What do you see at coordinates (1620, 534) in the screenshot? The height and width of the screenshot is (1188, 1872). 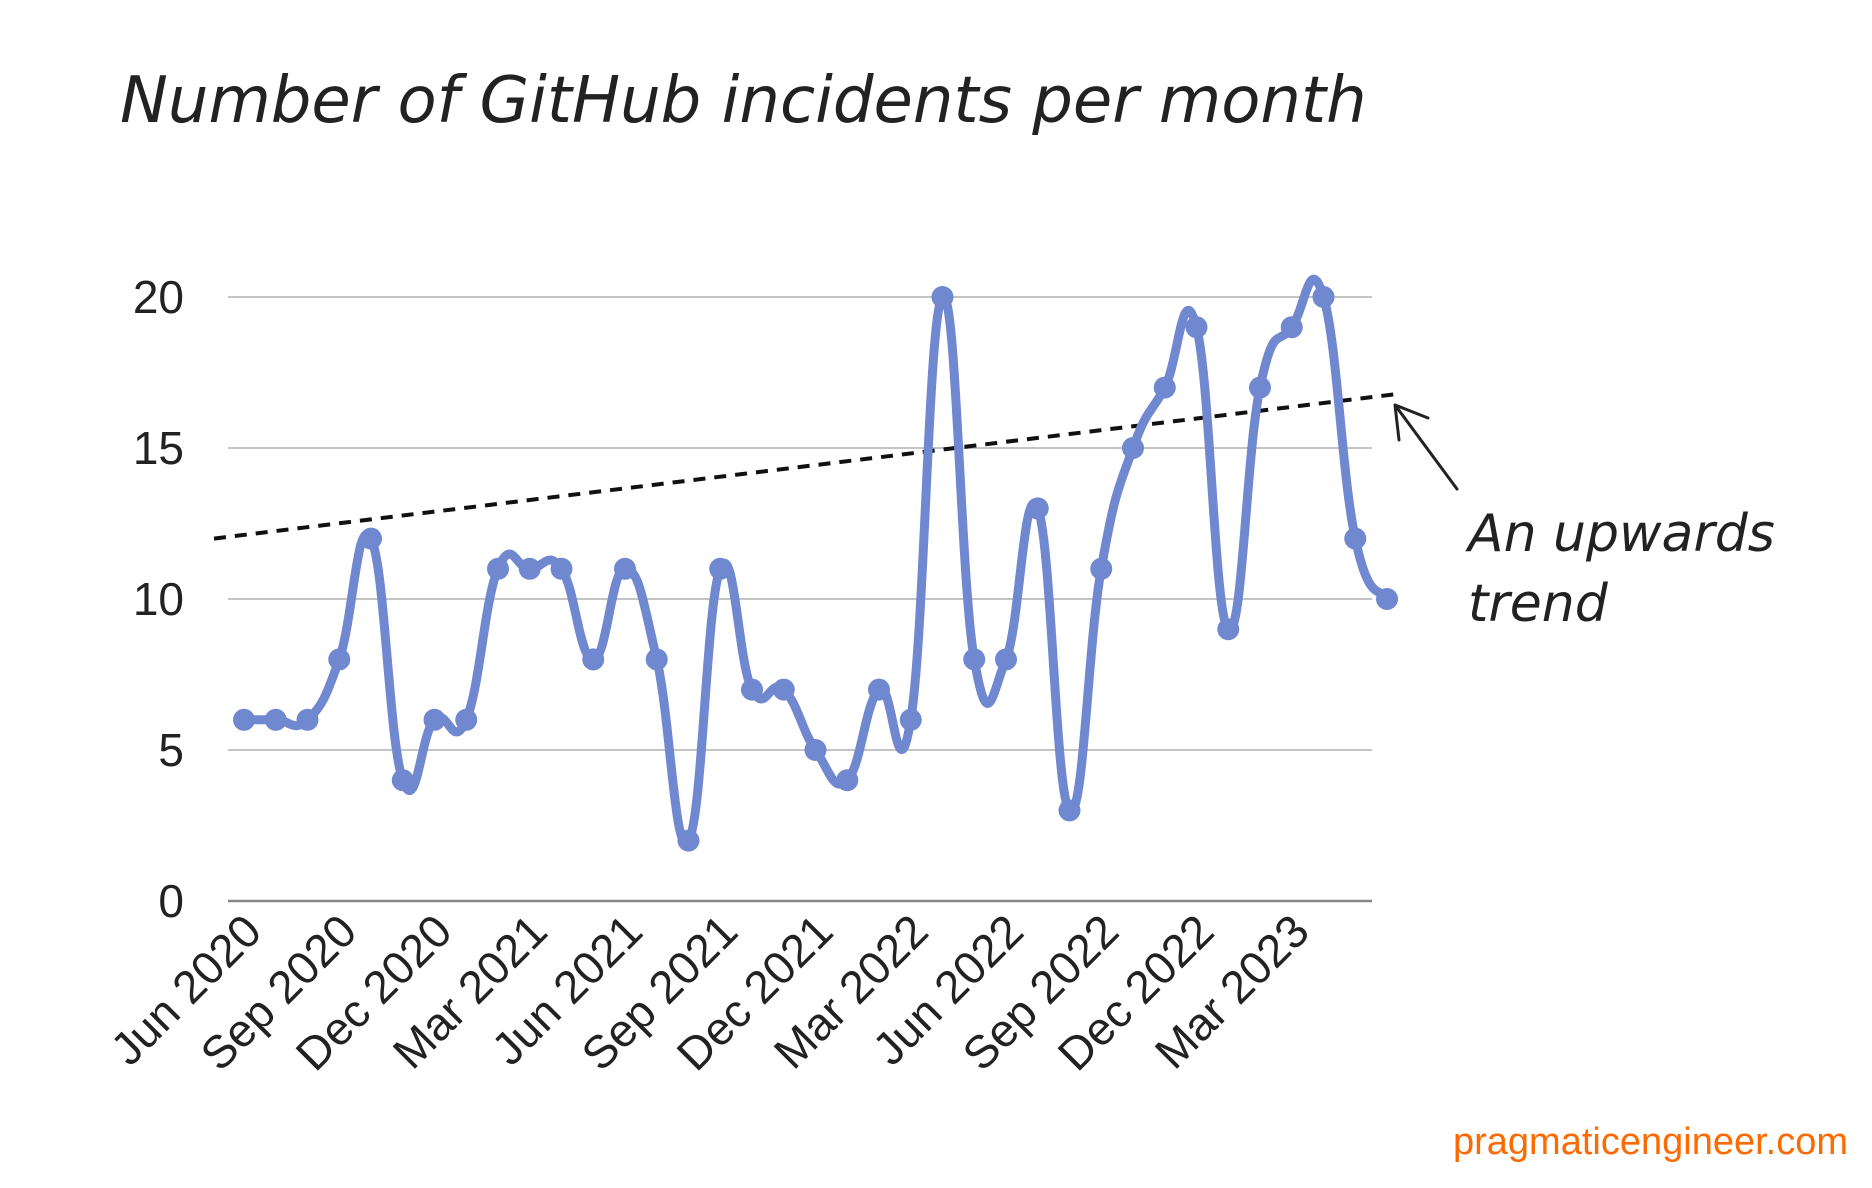 I see `annotation-line-1: An upwards` at bounding box center [1620, 534].